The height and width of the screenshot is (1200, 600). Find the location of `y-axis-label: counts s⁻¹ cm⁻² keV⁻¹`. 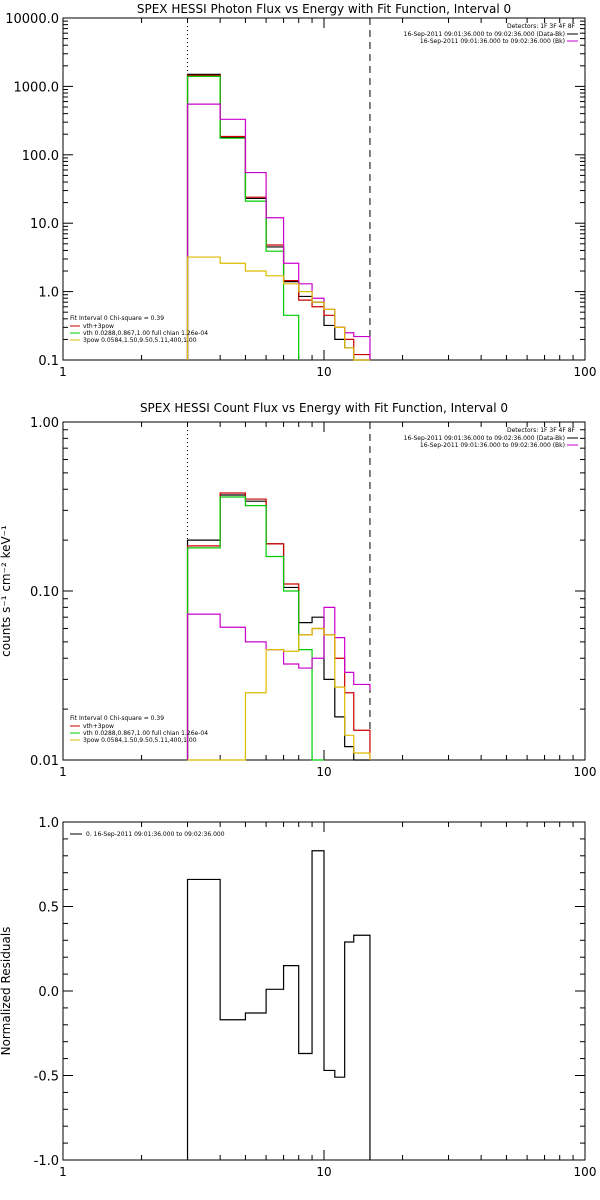

y-axis-label: counts s⁻¹ cm⁻² keV⁻¹ is located at coordinates (6, 591).